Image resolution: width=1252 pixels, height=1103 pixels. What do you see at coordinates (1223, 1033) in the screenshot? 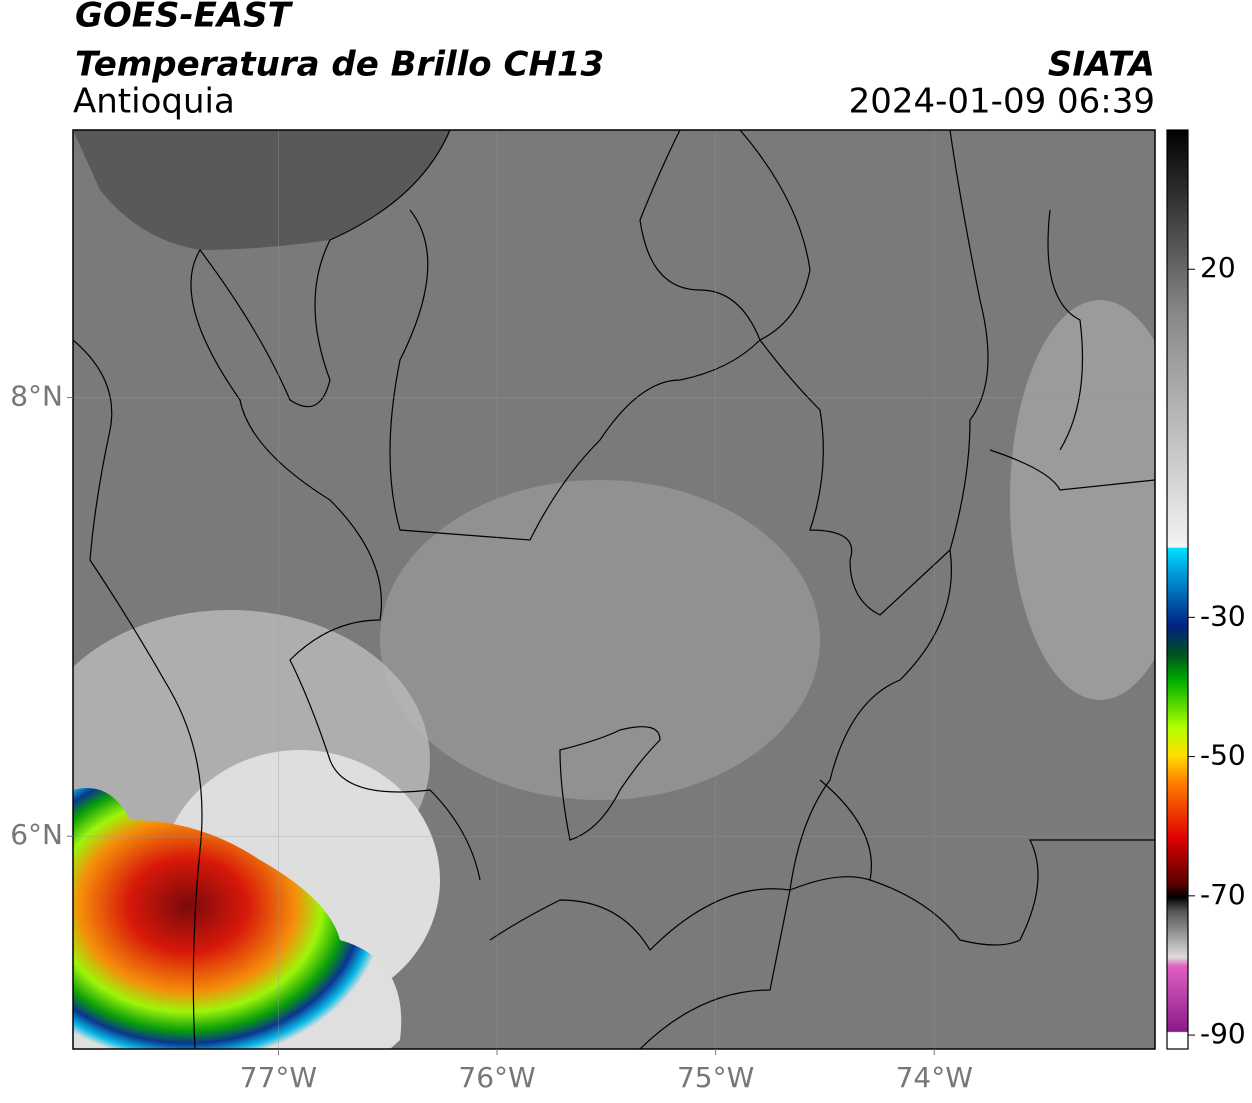
I see `colorbar-tick-label: -90` at bounding box center [1223, 1033].